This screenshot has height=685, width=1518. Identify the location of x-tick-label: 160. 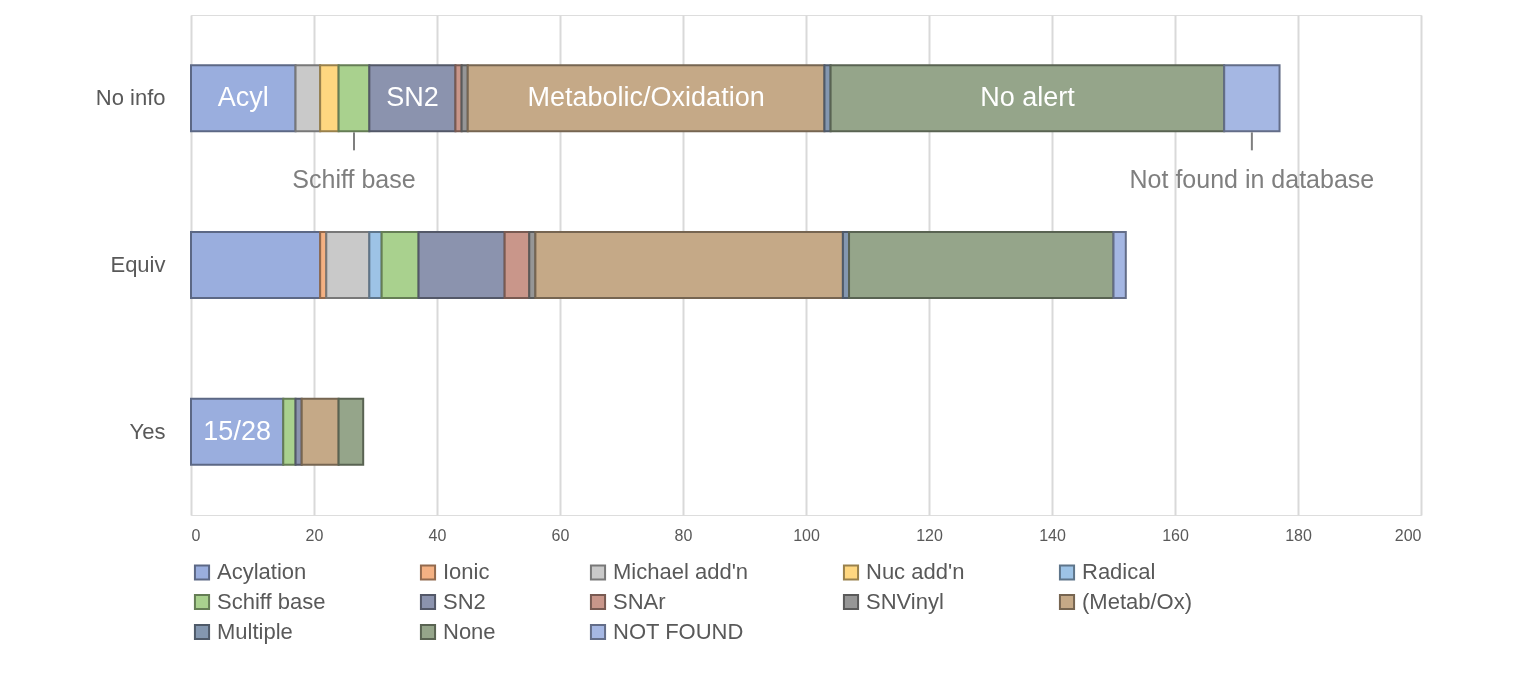
(1175, 535).